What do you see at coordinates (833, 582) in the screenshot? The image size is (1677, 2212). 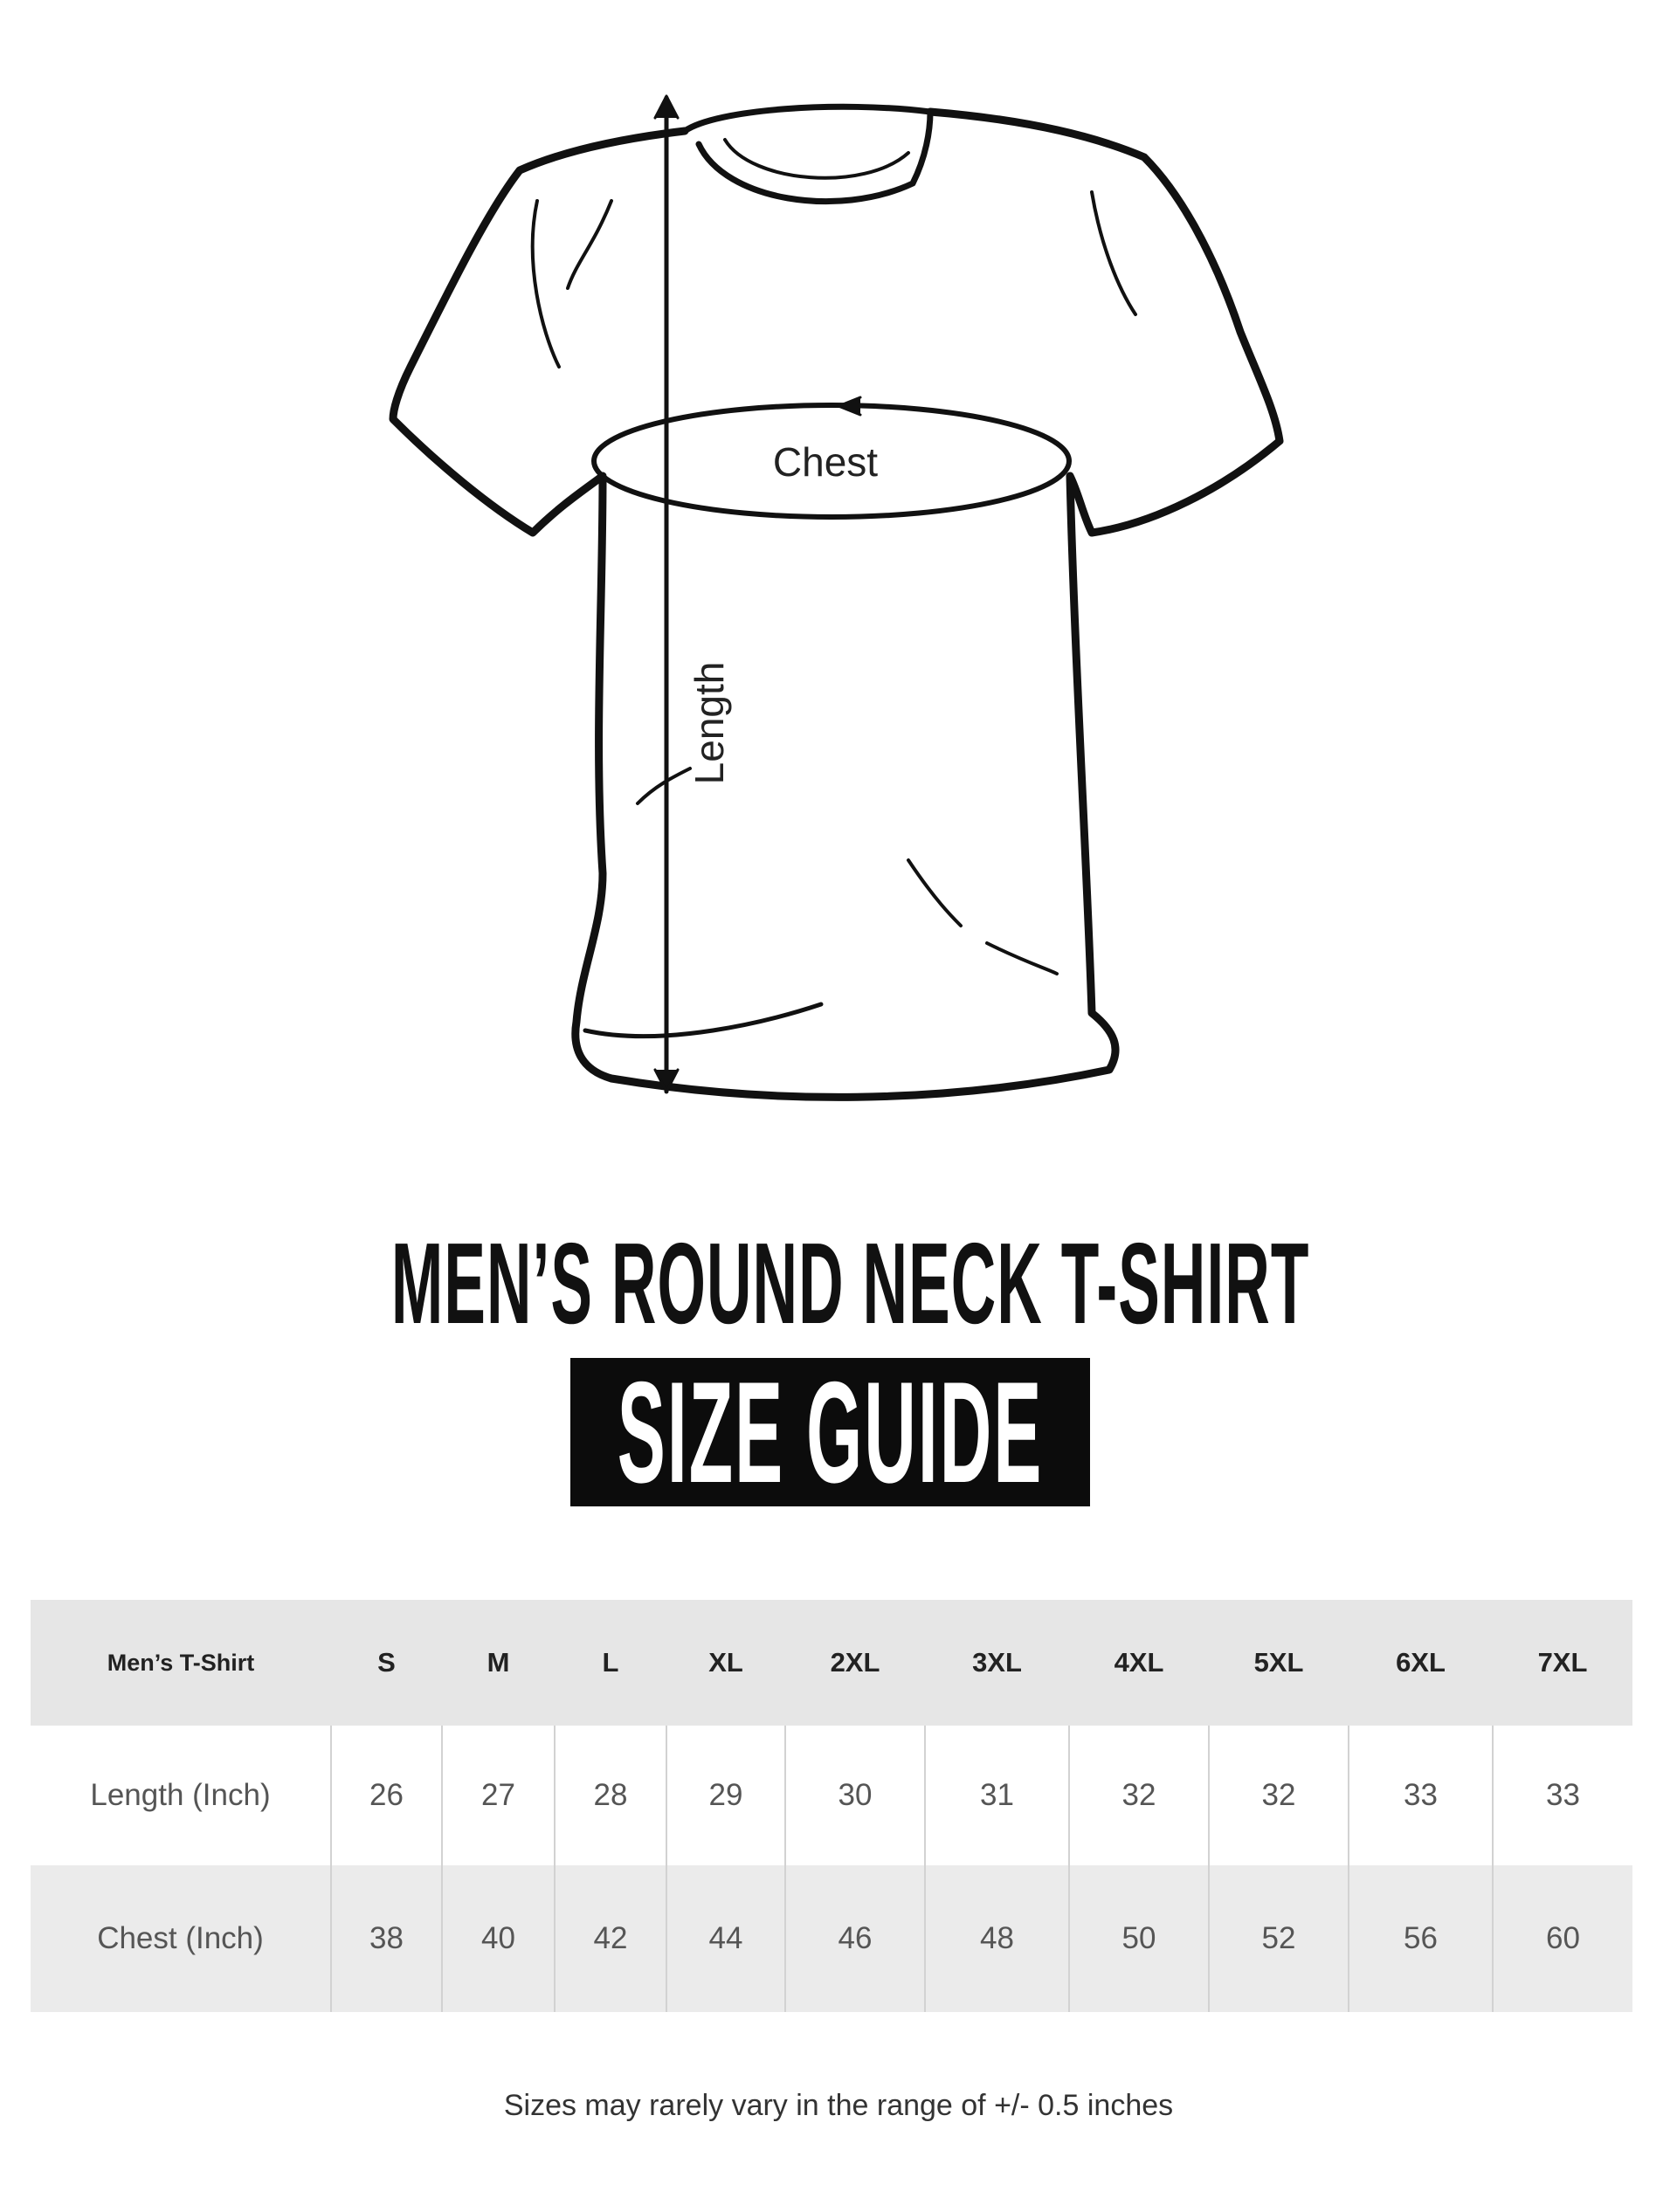 I see `fold-lines` at bounding box center [833, 582].